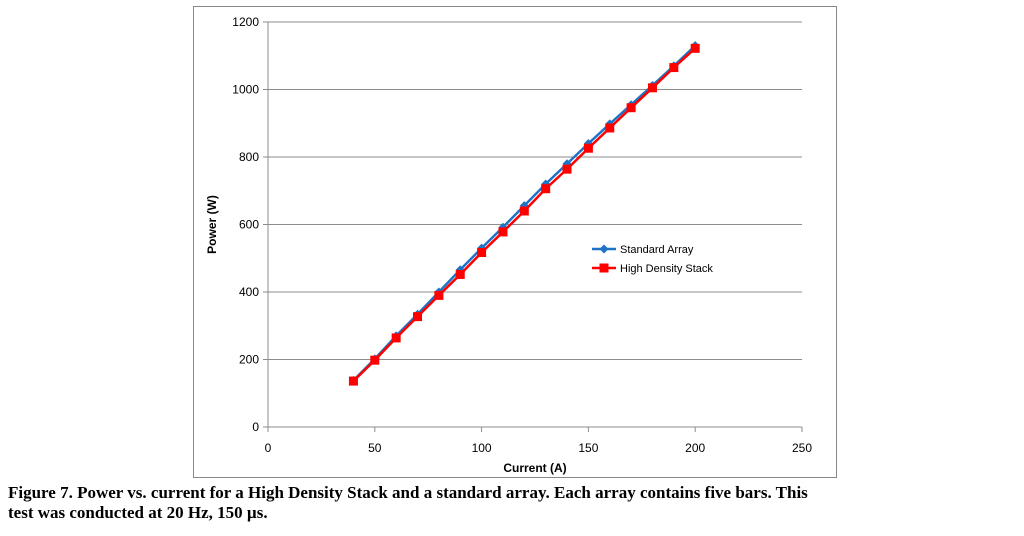 The height and width of the screenshot is (536, 1024). Describe the element at coordinates (138, 512) in the screenshot. I see `caption-line-2: test was conducted at 20 Hz, 150 µs.` at that location.